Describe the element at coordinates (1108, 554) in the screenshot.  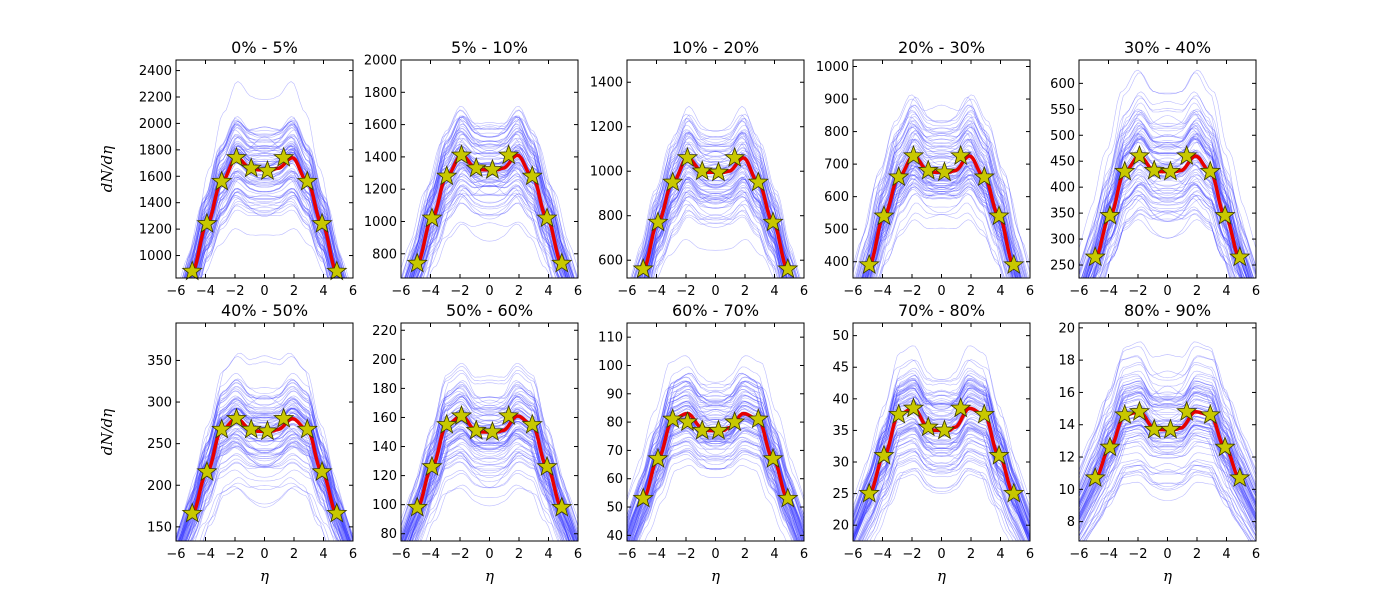
I see `x-tick-label: −4` at that location.